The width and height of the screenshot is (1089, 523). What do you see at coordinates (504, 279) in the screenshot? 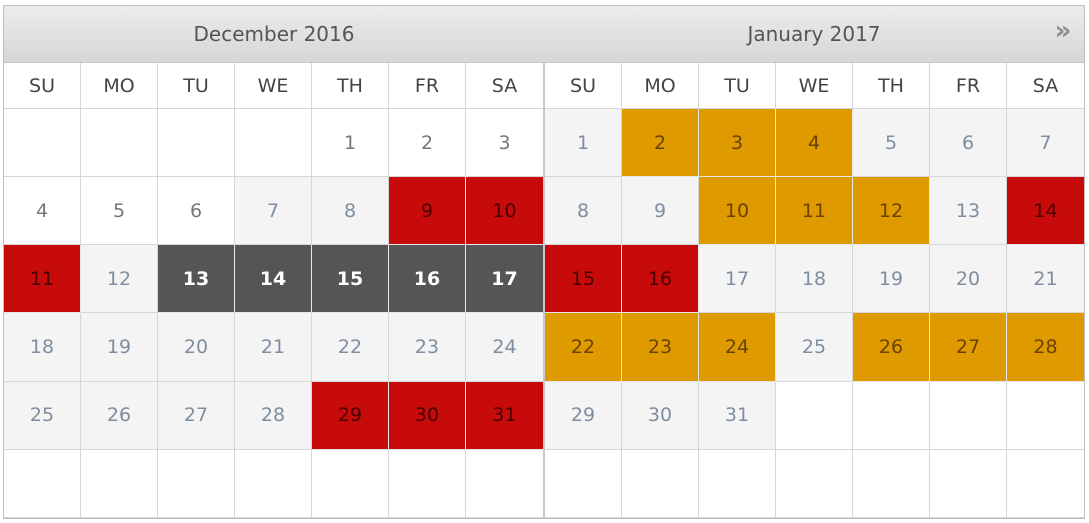
I see `day-cell-december-17: 17` at bounding box center [504, 279].